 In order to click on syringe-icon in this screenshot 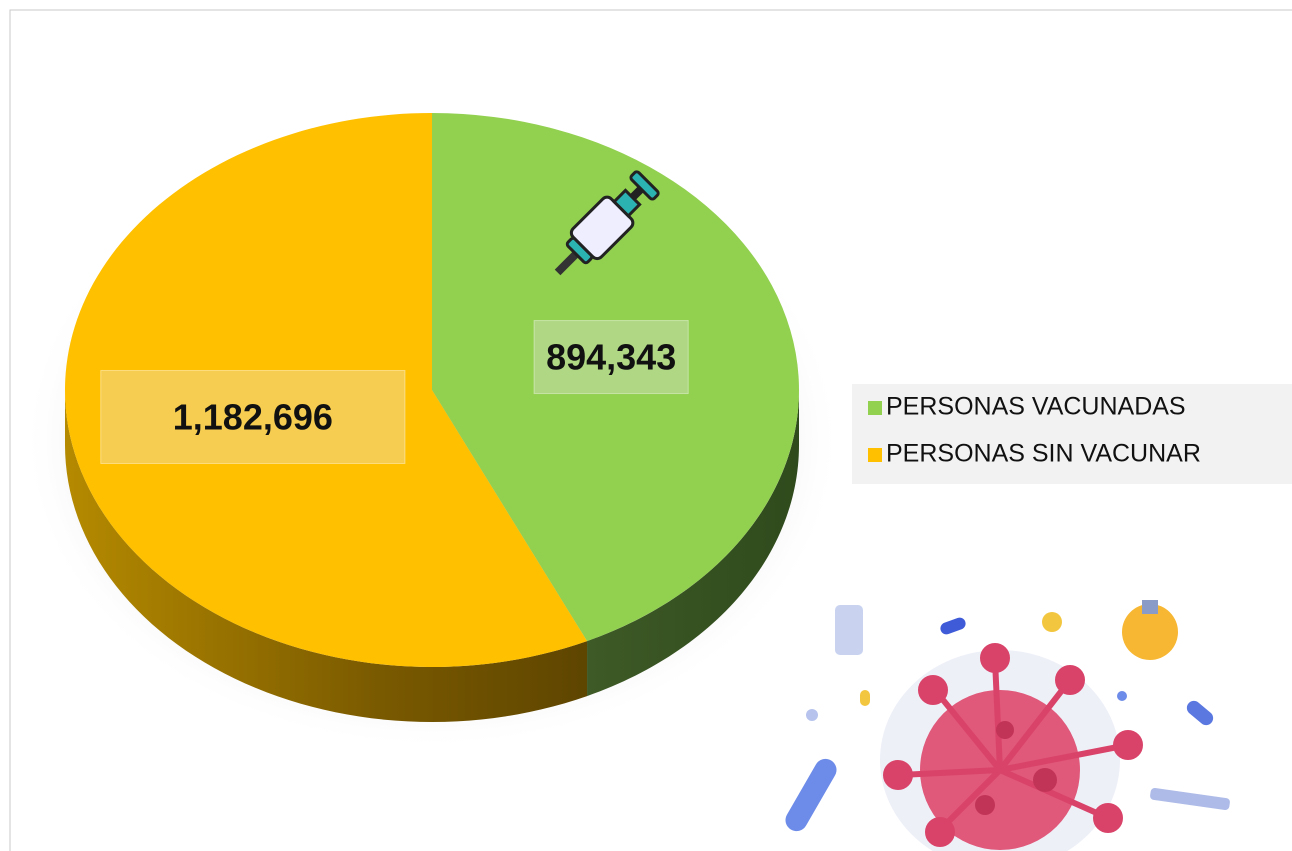, I will do `click(607, 223)`.